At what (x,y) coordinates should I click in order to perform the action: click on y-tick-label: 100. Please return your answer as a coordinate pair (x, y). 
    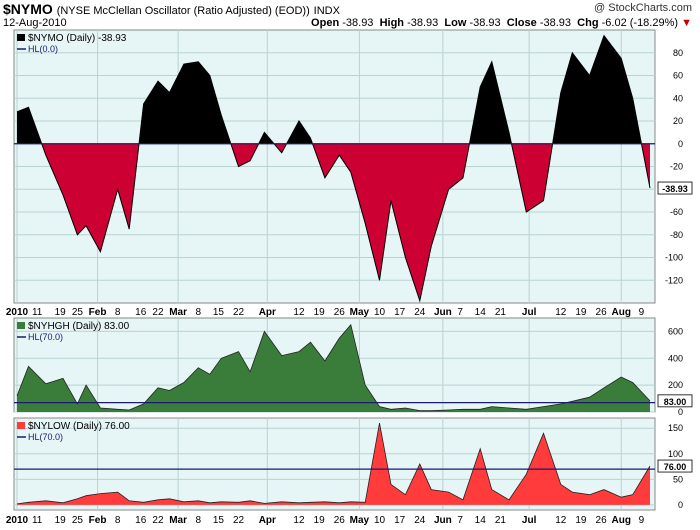
    Looking at the image, I should click on (675, 454).